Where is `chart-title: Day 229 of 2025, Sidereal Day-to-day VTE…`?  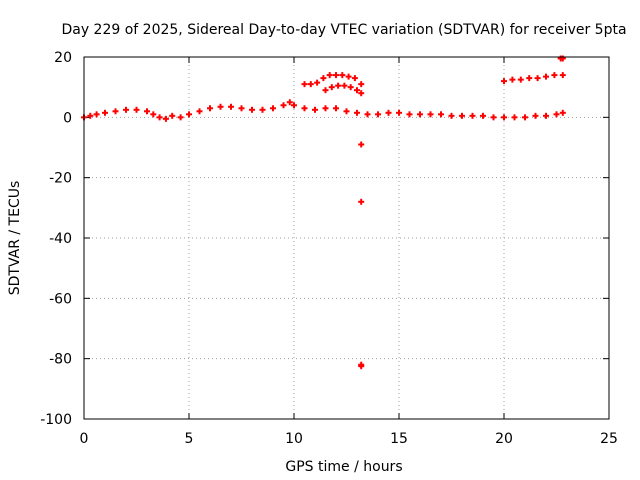
chart-title: Day 229 of 2025, Sidereal Day-to-day VTE… is located at coordinates (343, 30).